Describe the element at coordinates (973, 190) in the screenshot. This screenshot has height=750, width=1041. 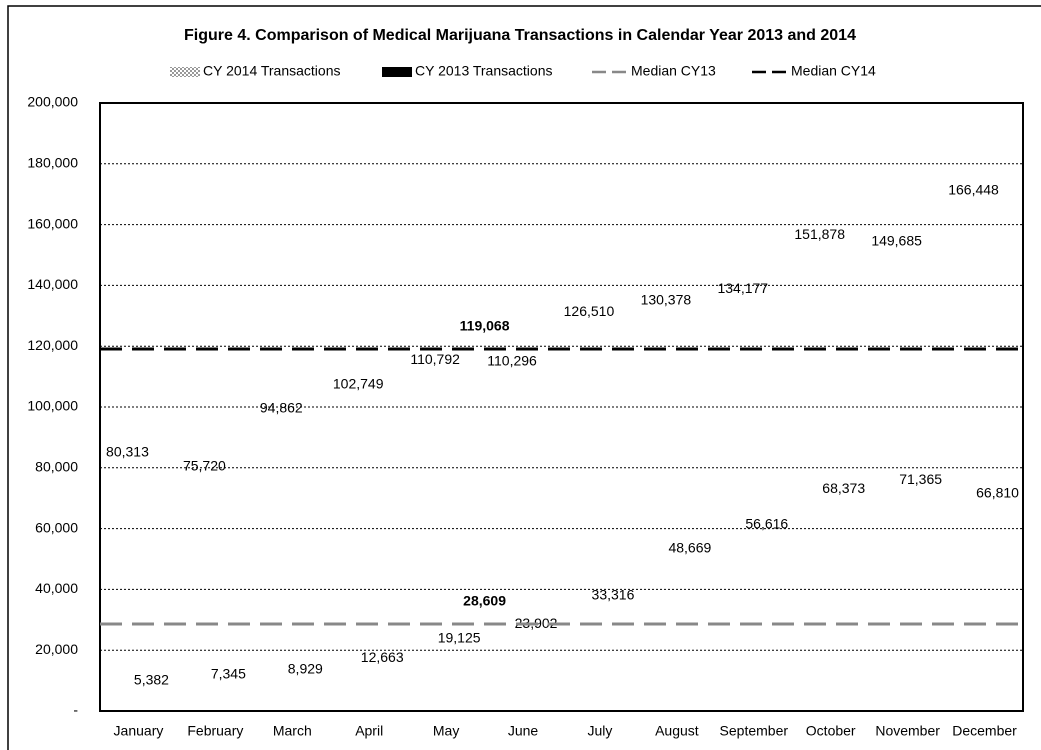
I see `data-label: 166,448` at that location.